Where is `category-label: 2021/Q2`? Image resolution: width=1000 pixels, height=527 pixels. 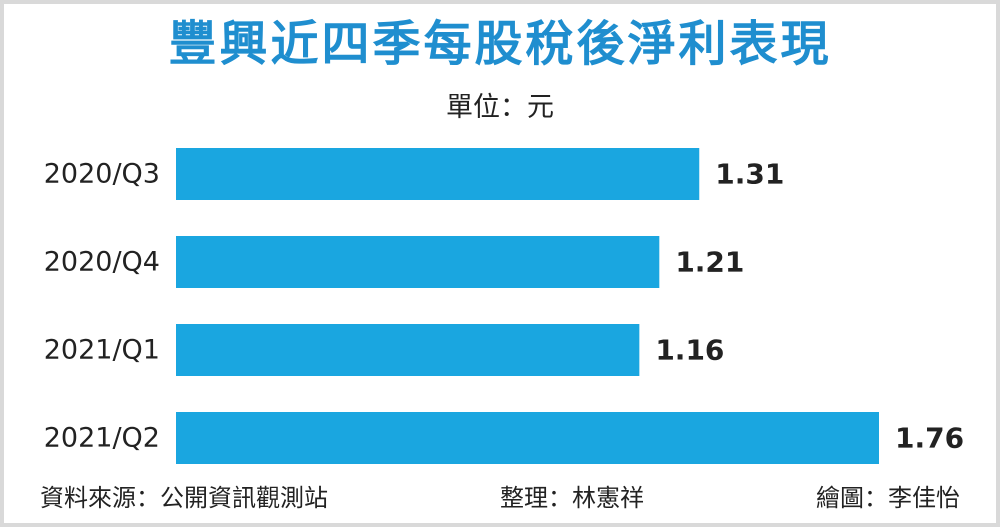
category-label: 2021/Q2 is located at coordinates (102, 438).